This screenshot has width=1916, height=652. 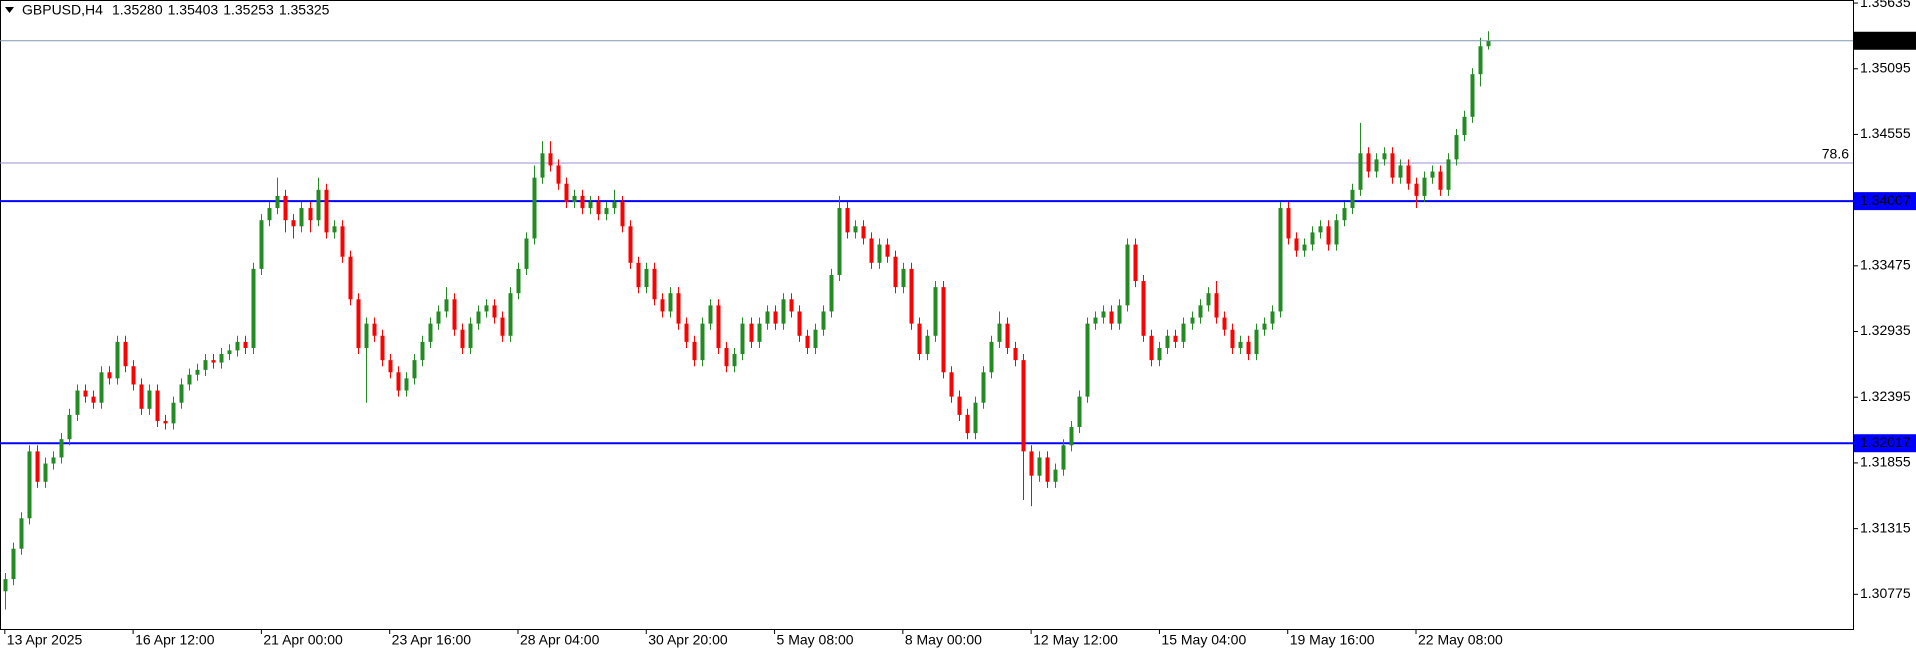 I want to click on y-tick-label: 1.35095, so click(x=1885, y=67).